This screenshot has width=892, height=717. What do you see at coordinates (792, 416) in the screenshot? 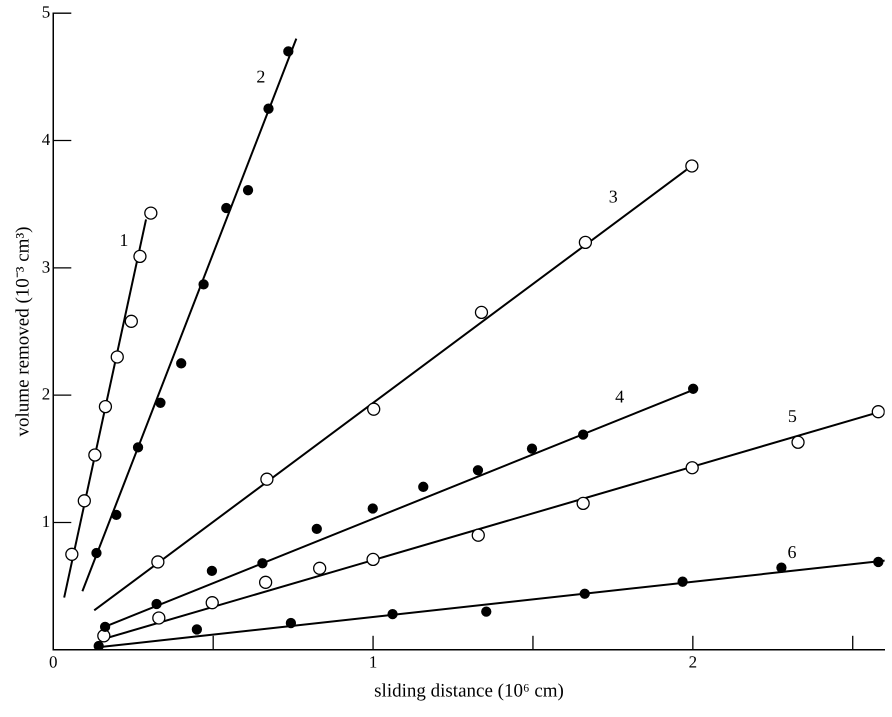
I see `series-label: 5` at bounding box center [792, 416].